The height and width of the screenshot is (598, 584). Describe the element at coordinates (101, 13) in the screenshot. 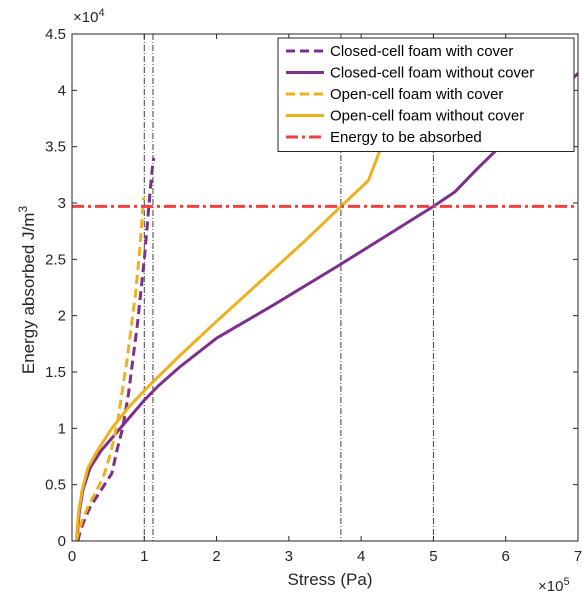

I see `y-exponent-power: 4` at that location.